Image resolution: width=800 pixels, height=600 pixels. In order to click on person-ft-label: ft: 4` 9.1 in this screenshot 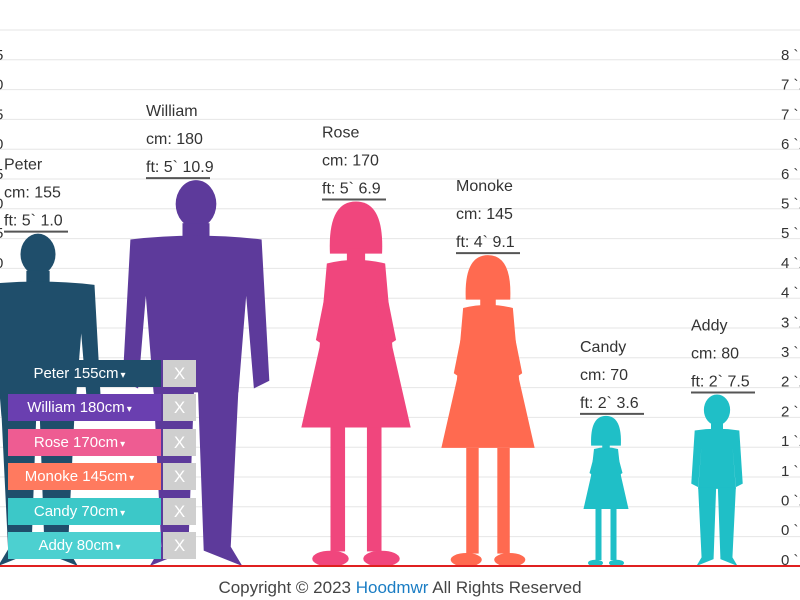, I will do `click(485, 242)`.